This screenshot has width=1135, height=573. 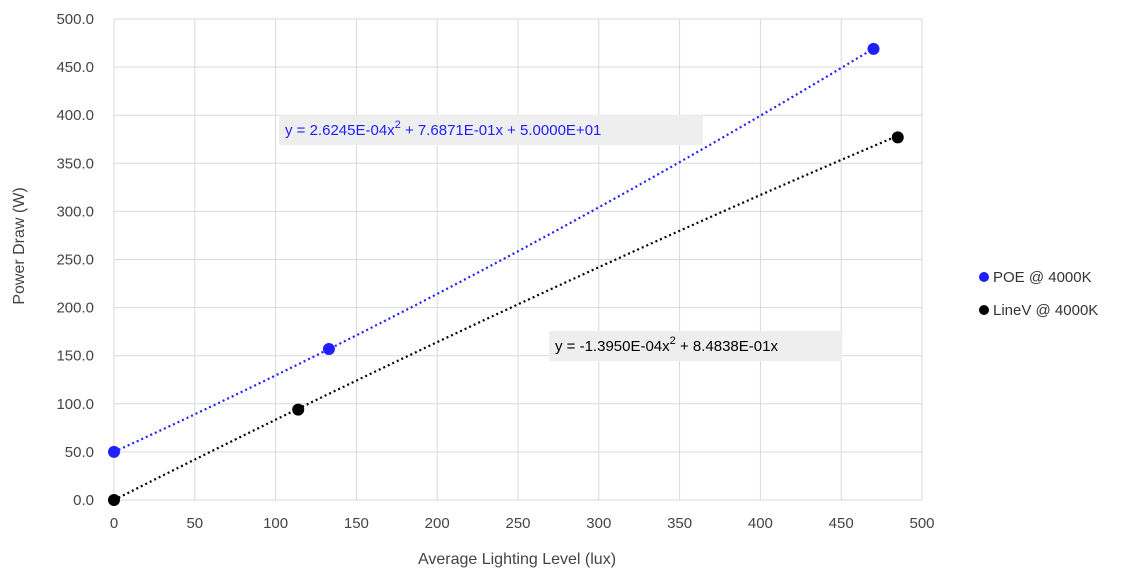 What do you see at coordinates (75, 404) in the screenshot?
I see `y-tick-label: 100.0` at bounding box center [75, 404].